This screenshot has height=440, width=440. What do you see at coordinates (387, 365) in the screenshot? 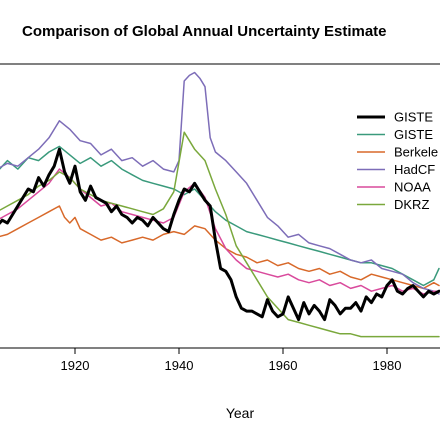
I see `x-tick-label: 1980` at bounding box center [387, 365].